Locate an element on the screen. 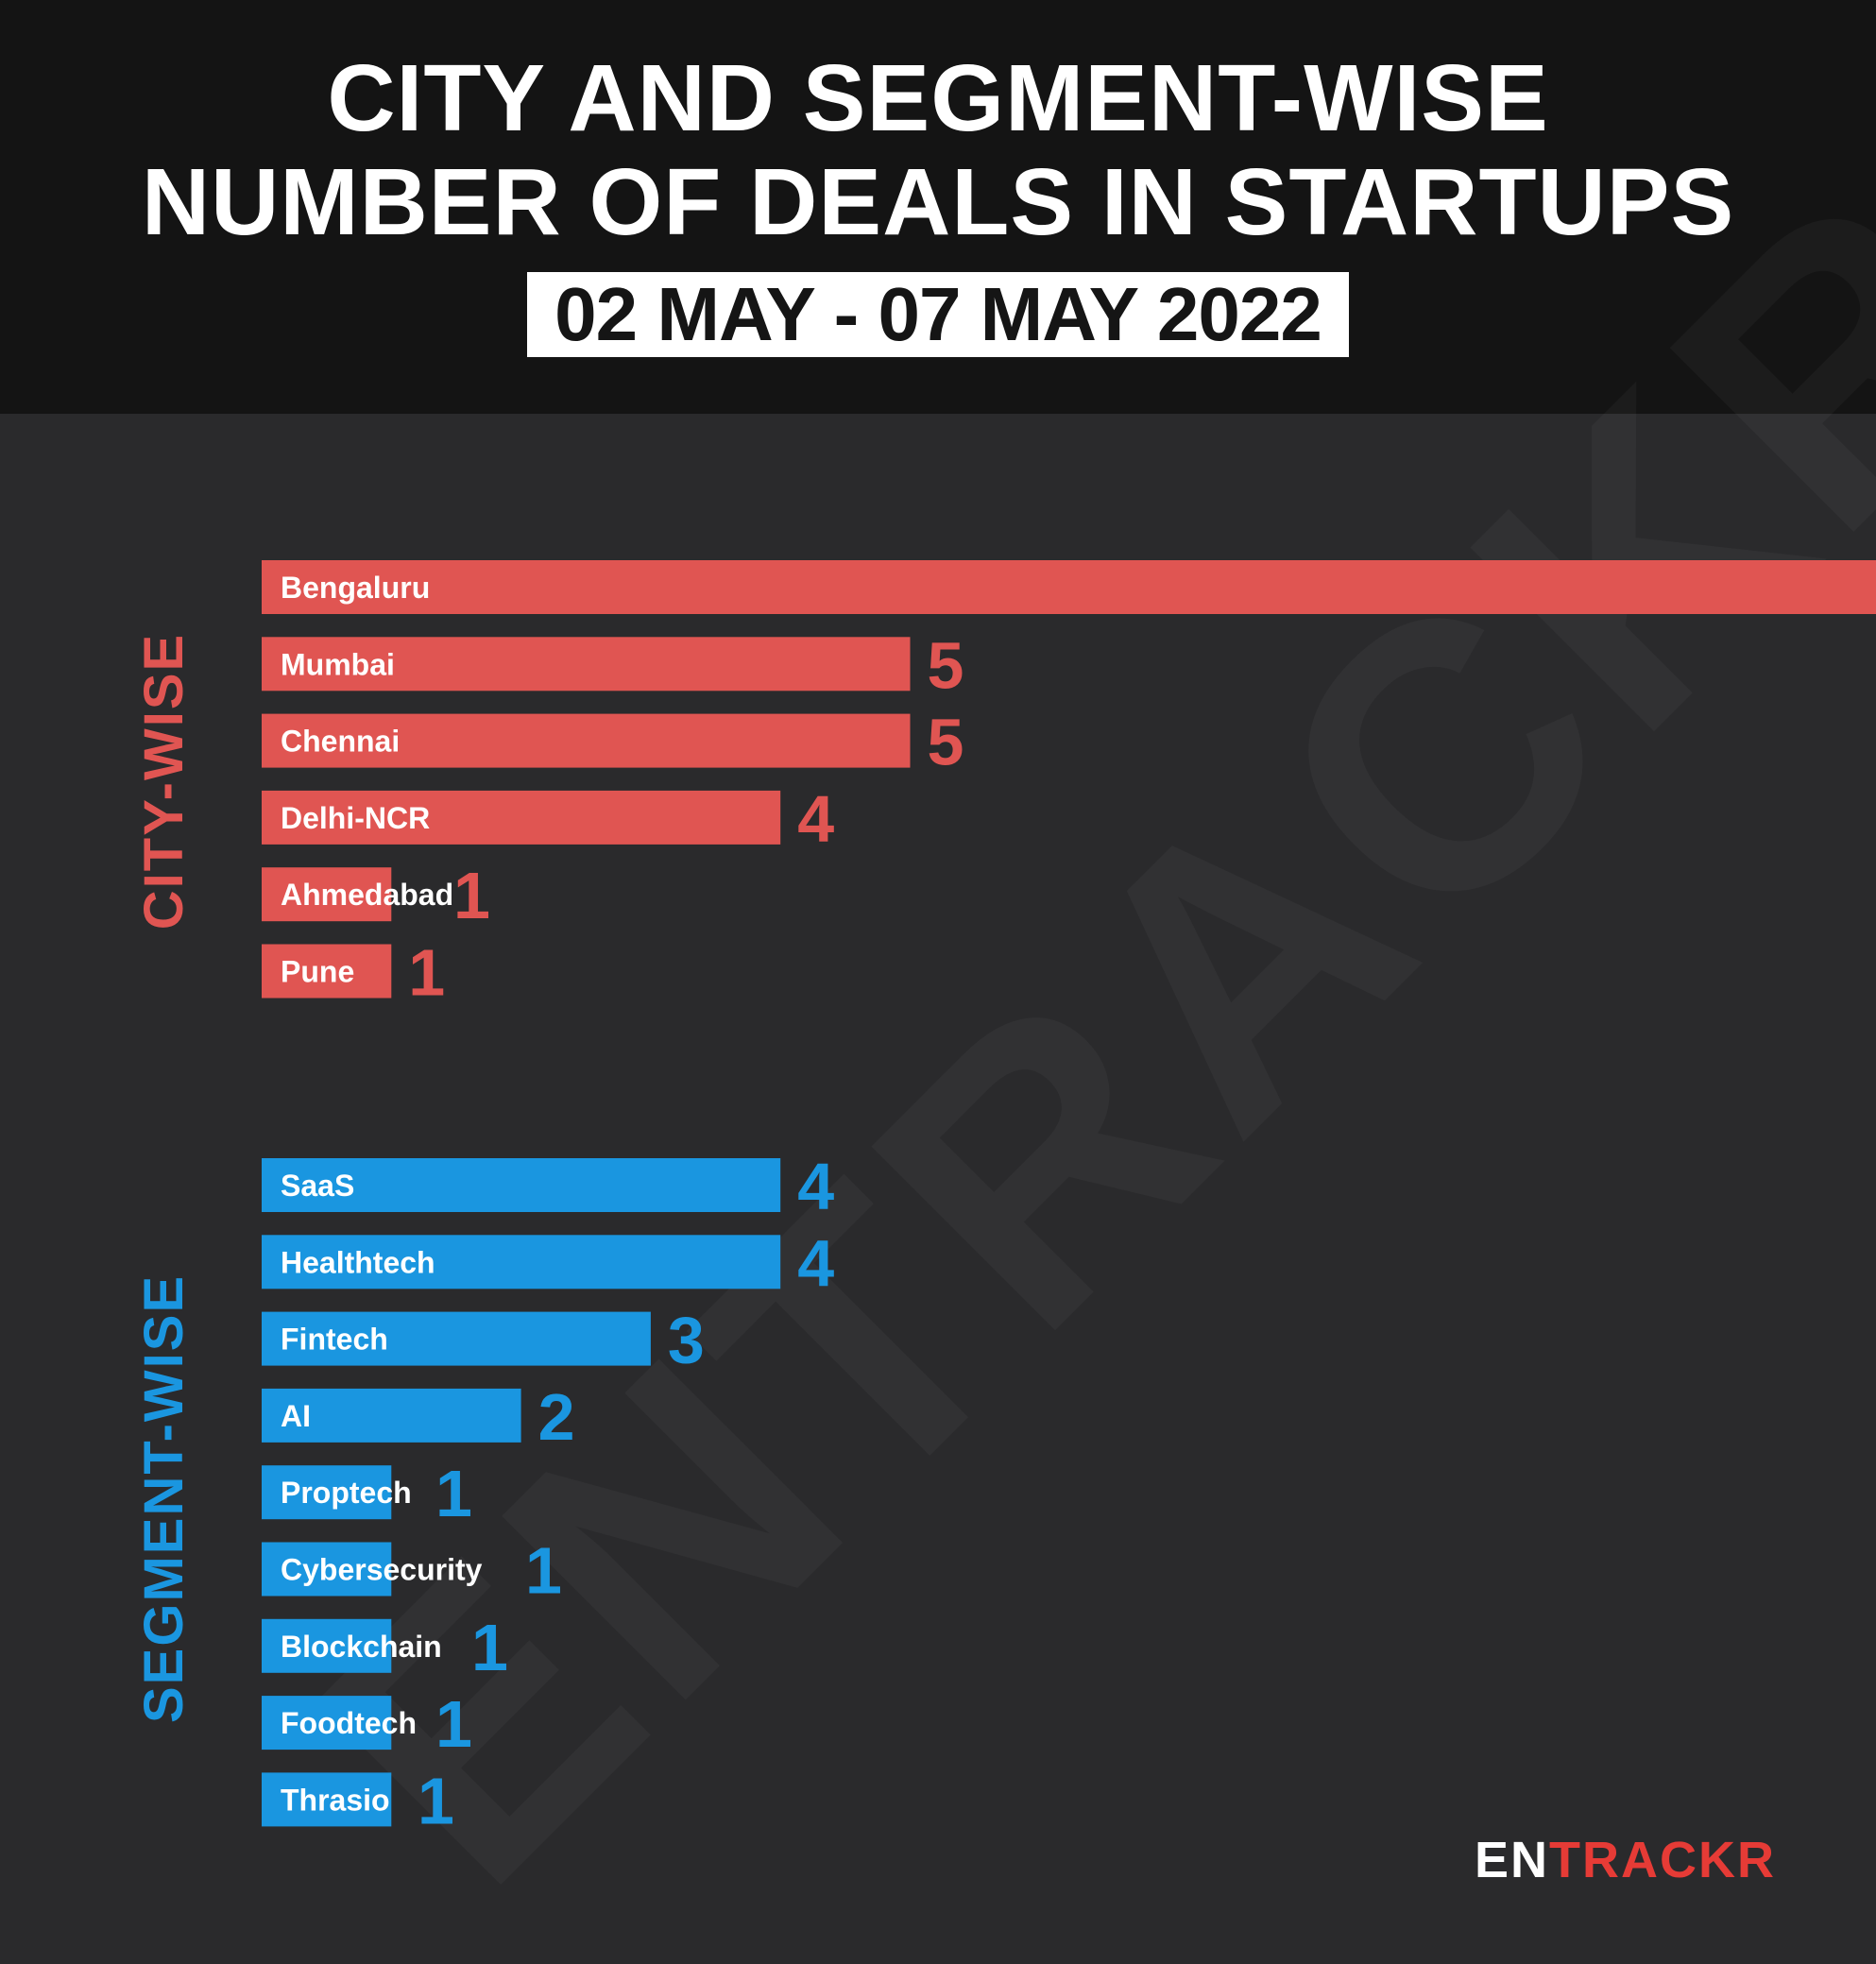  city-bar-mumbai is located at coordinates (586, 664).